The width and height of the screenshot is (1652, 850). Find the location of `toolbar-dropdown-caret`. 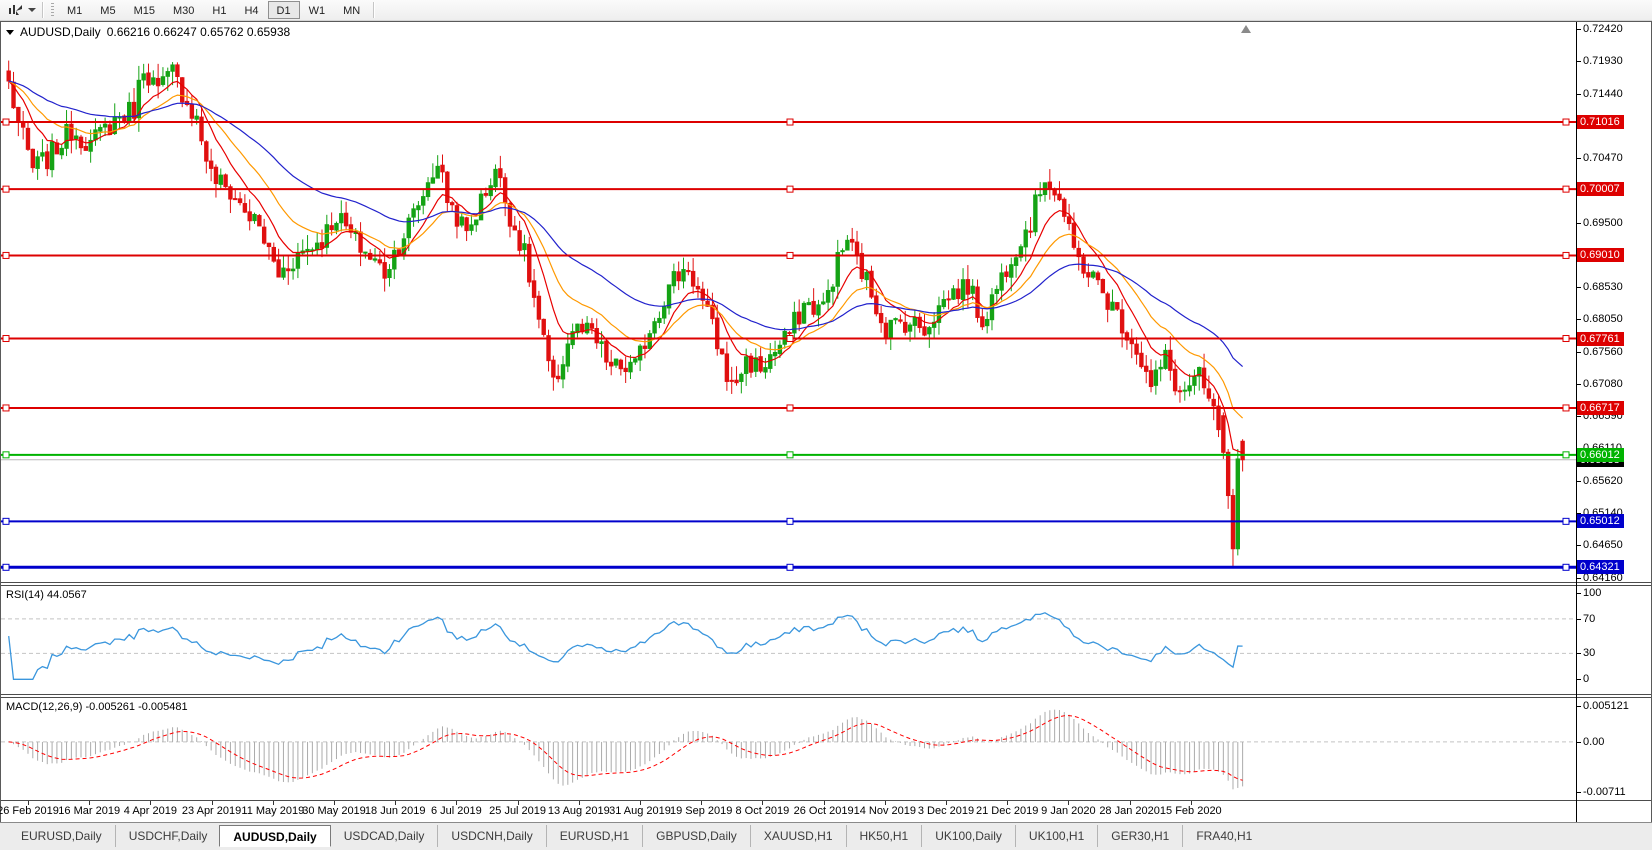

toolbar-dropdown-caret is located at coordinates (32, 10).